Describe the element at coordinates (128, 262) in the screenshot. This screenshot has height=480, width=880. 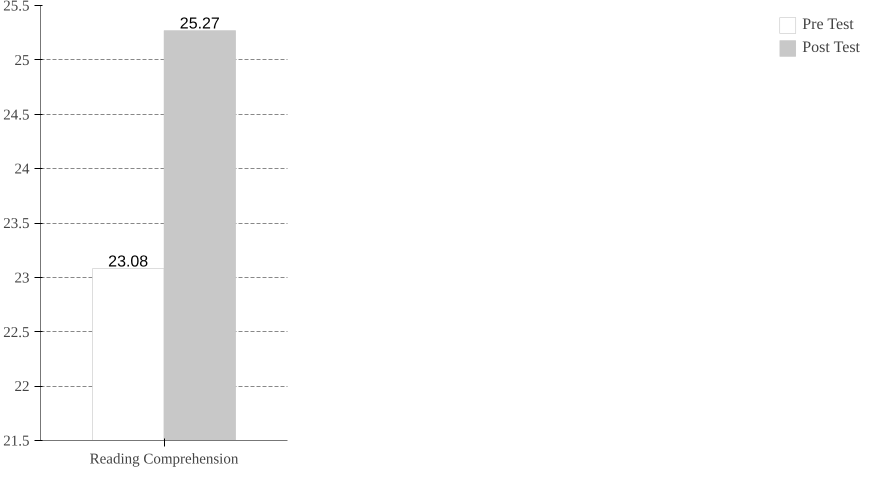
I see `data-label: 23.08` at that location.